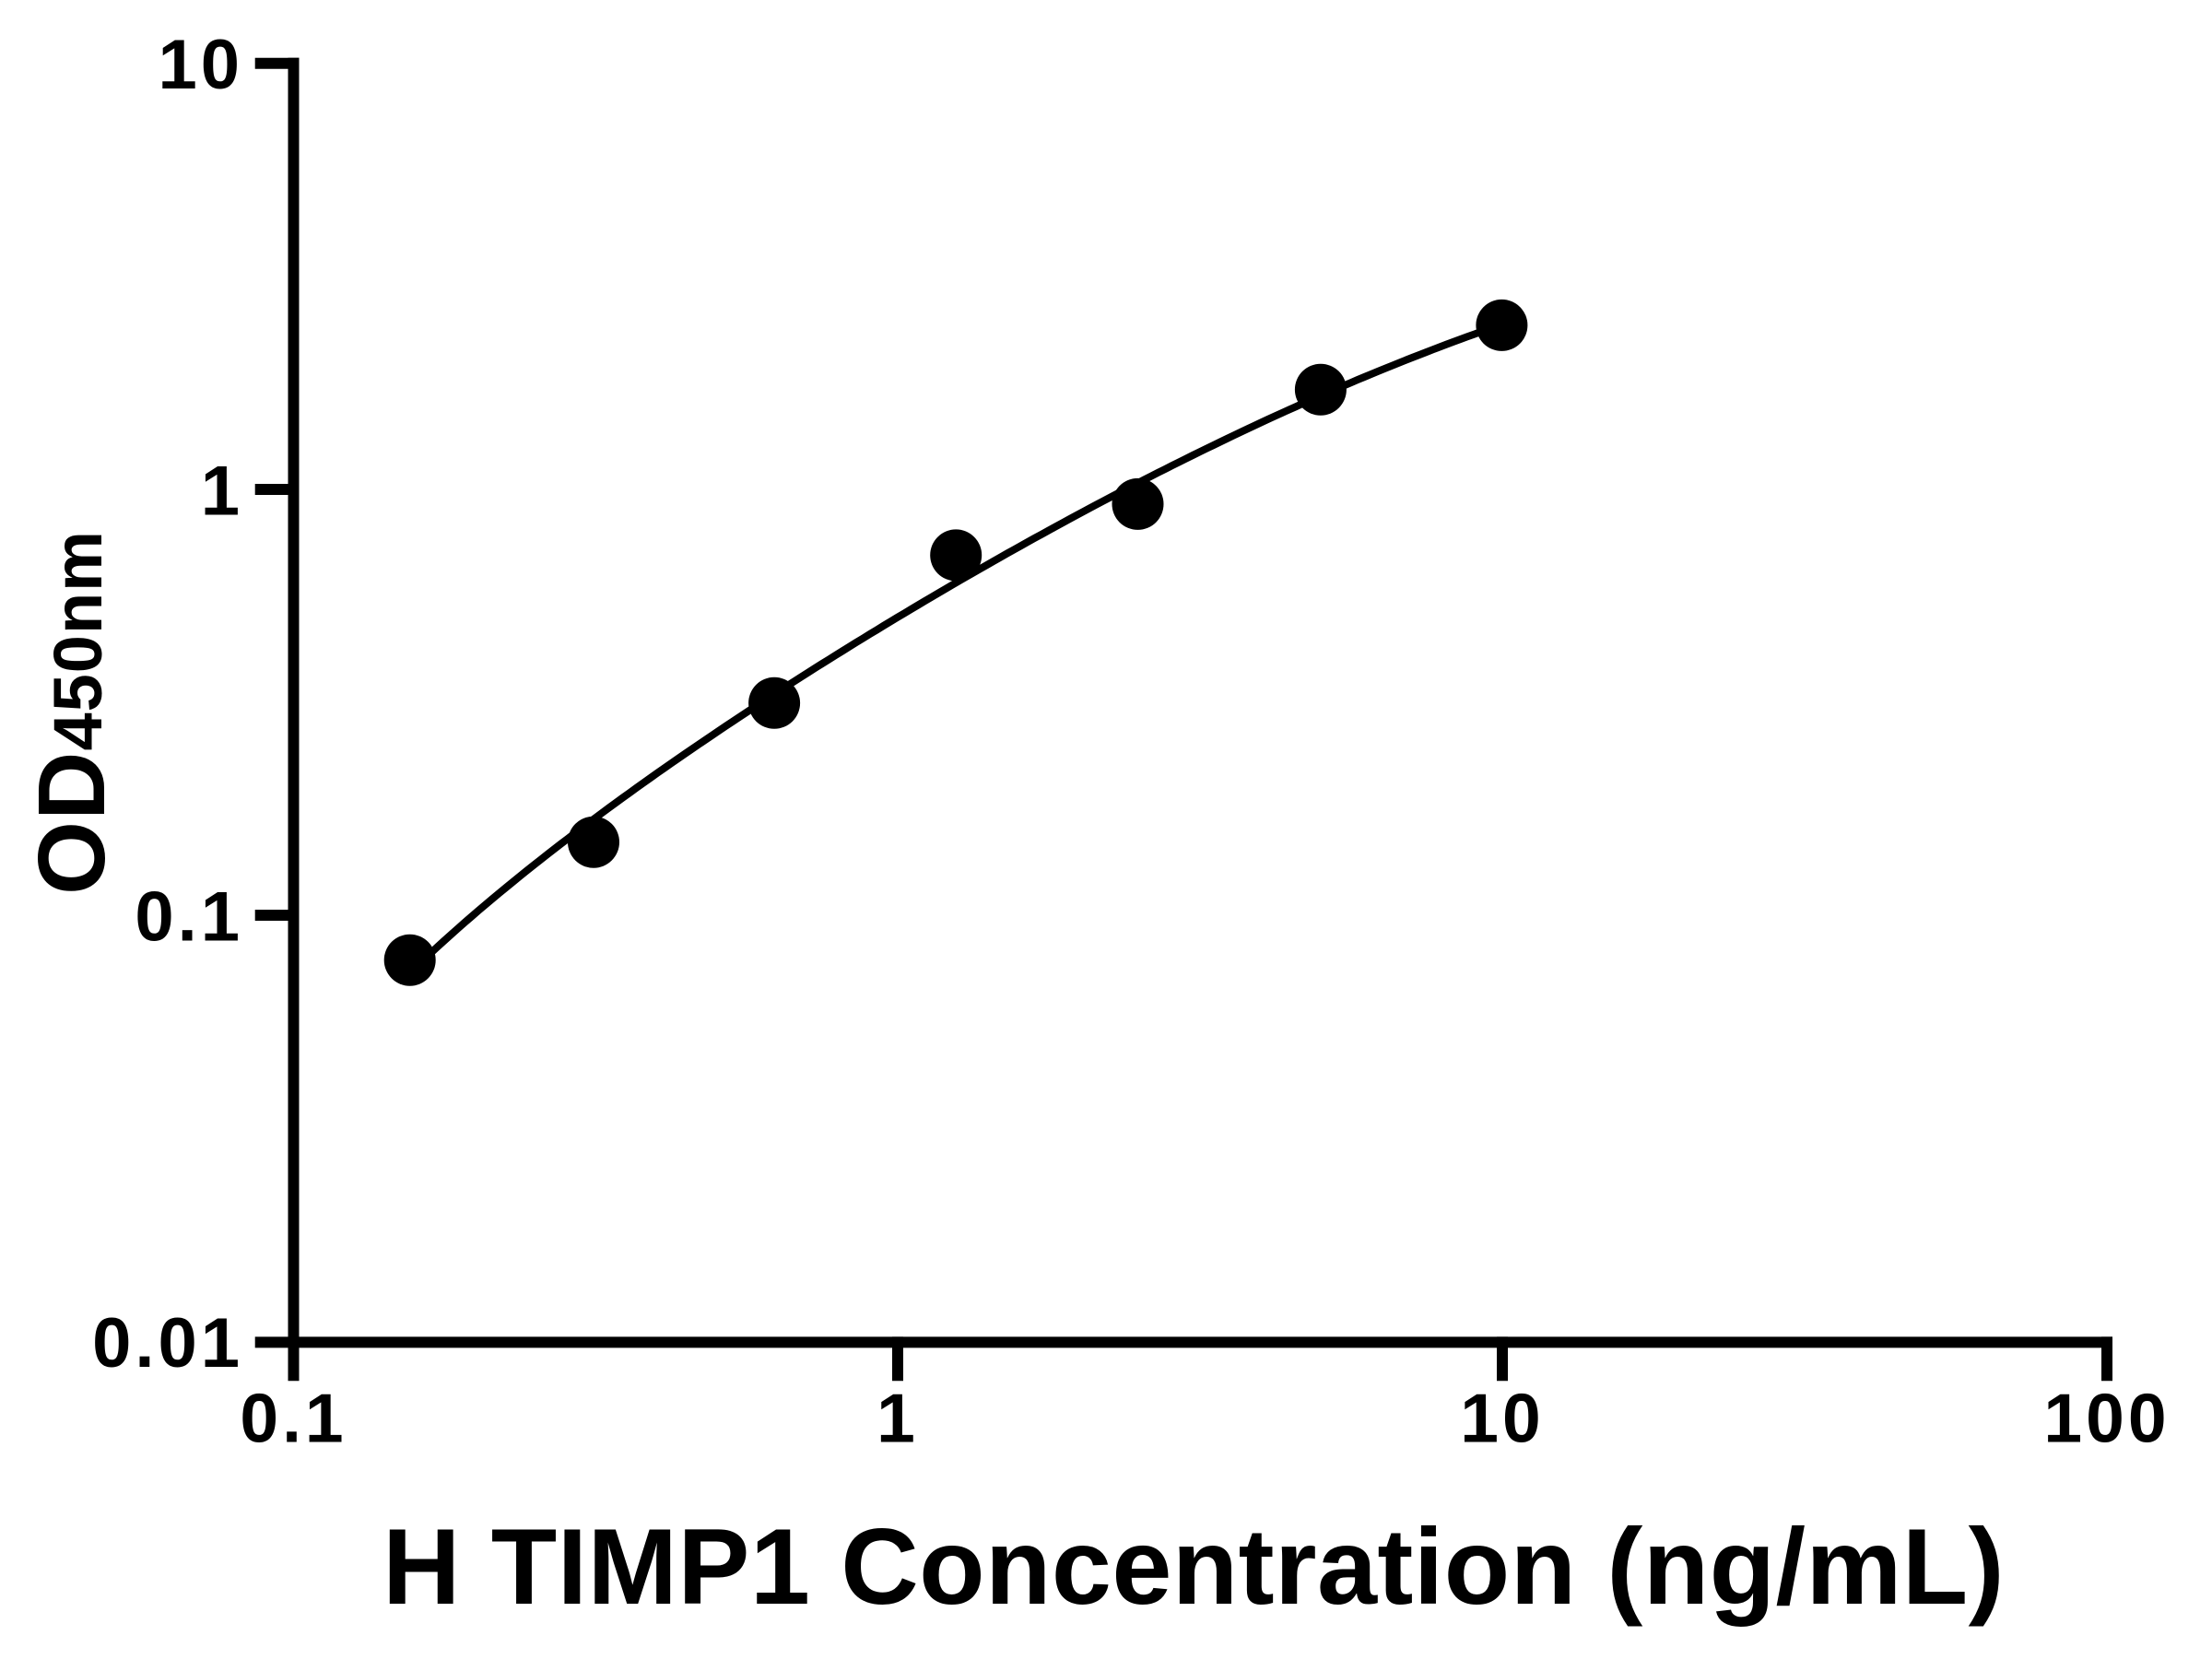  Describe the element at coordinates (1193, 1566) in the screenshot. I see `svg-text: H TIMP1 Concentration (ng/mL)` at that location.